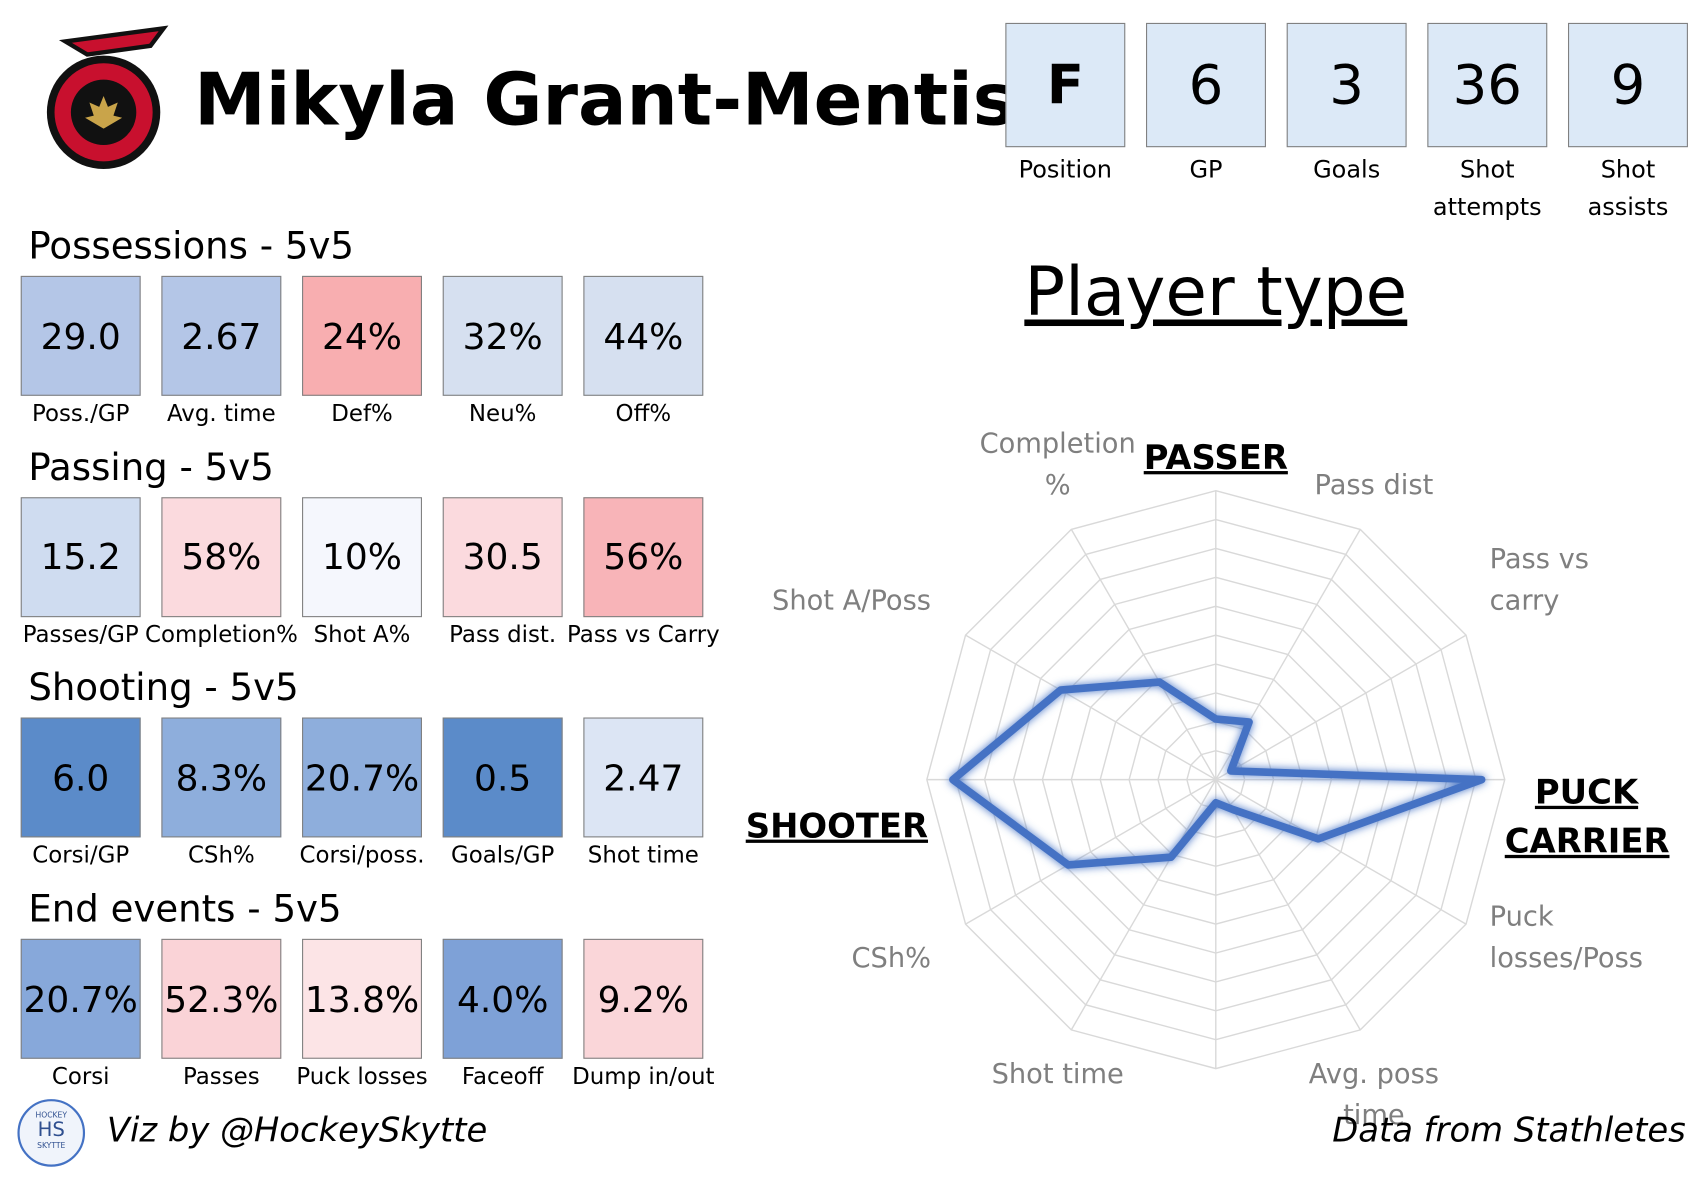  Describe the element at coordinates (221, 777) in the screenshot. I see `stat-tile: 8.3%` at that location.